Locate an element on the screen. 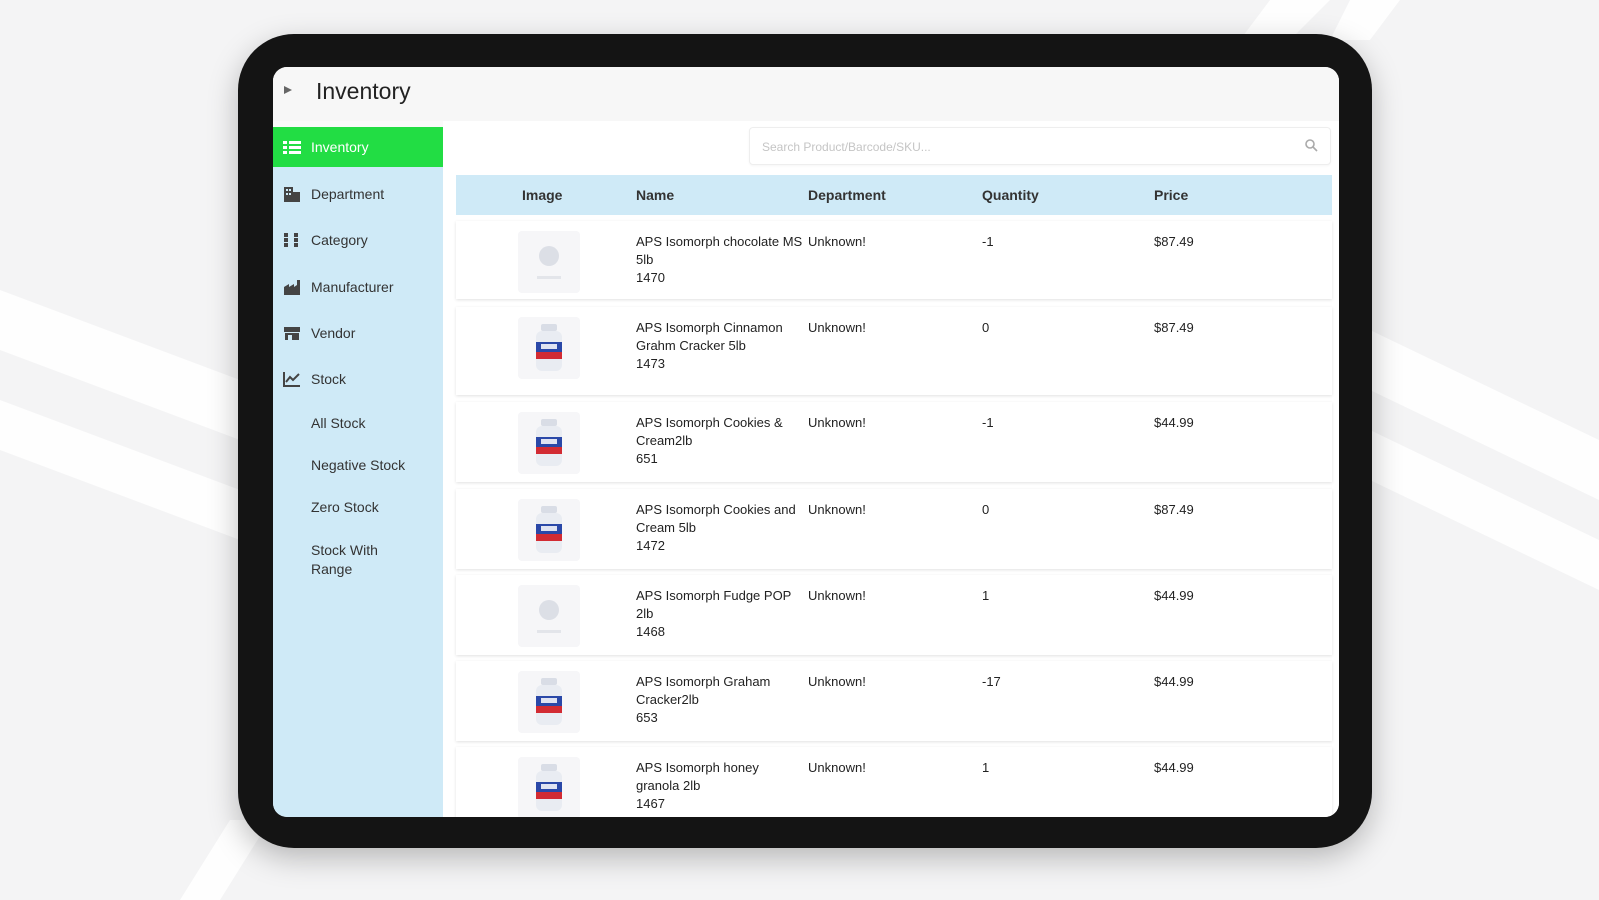  sidebar-item-inventory: Inventory is located at coordinates (358, 147).